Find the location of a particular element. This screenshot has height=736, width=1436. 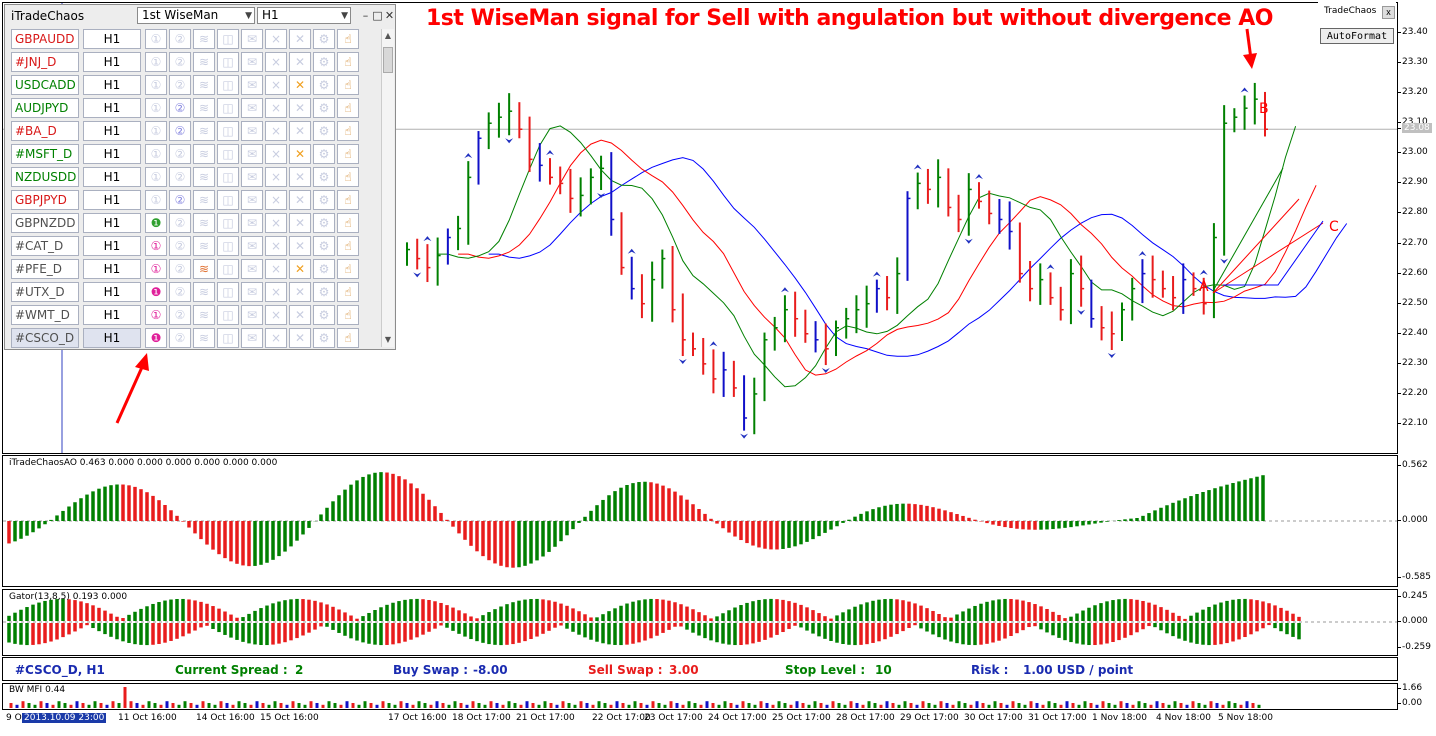

mfi-chart is located at coordinates (700, 697).